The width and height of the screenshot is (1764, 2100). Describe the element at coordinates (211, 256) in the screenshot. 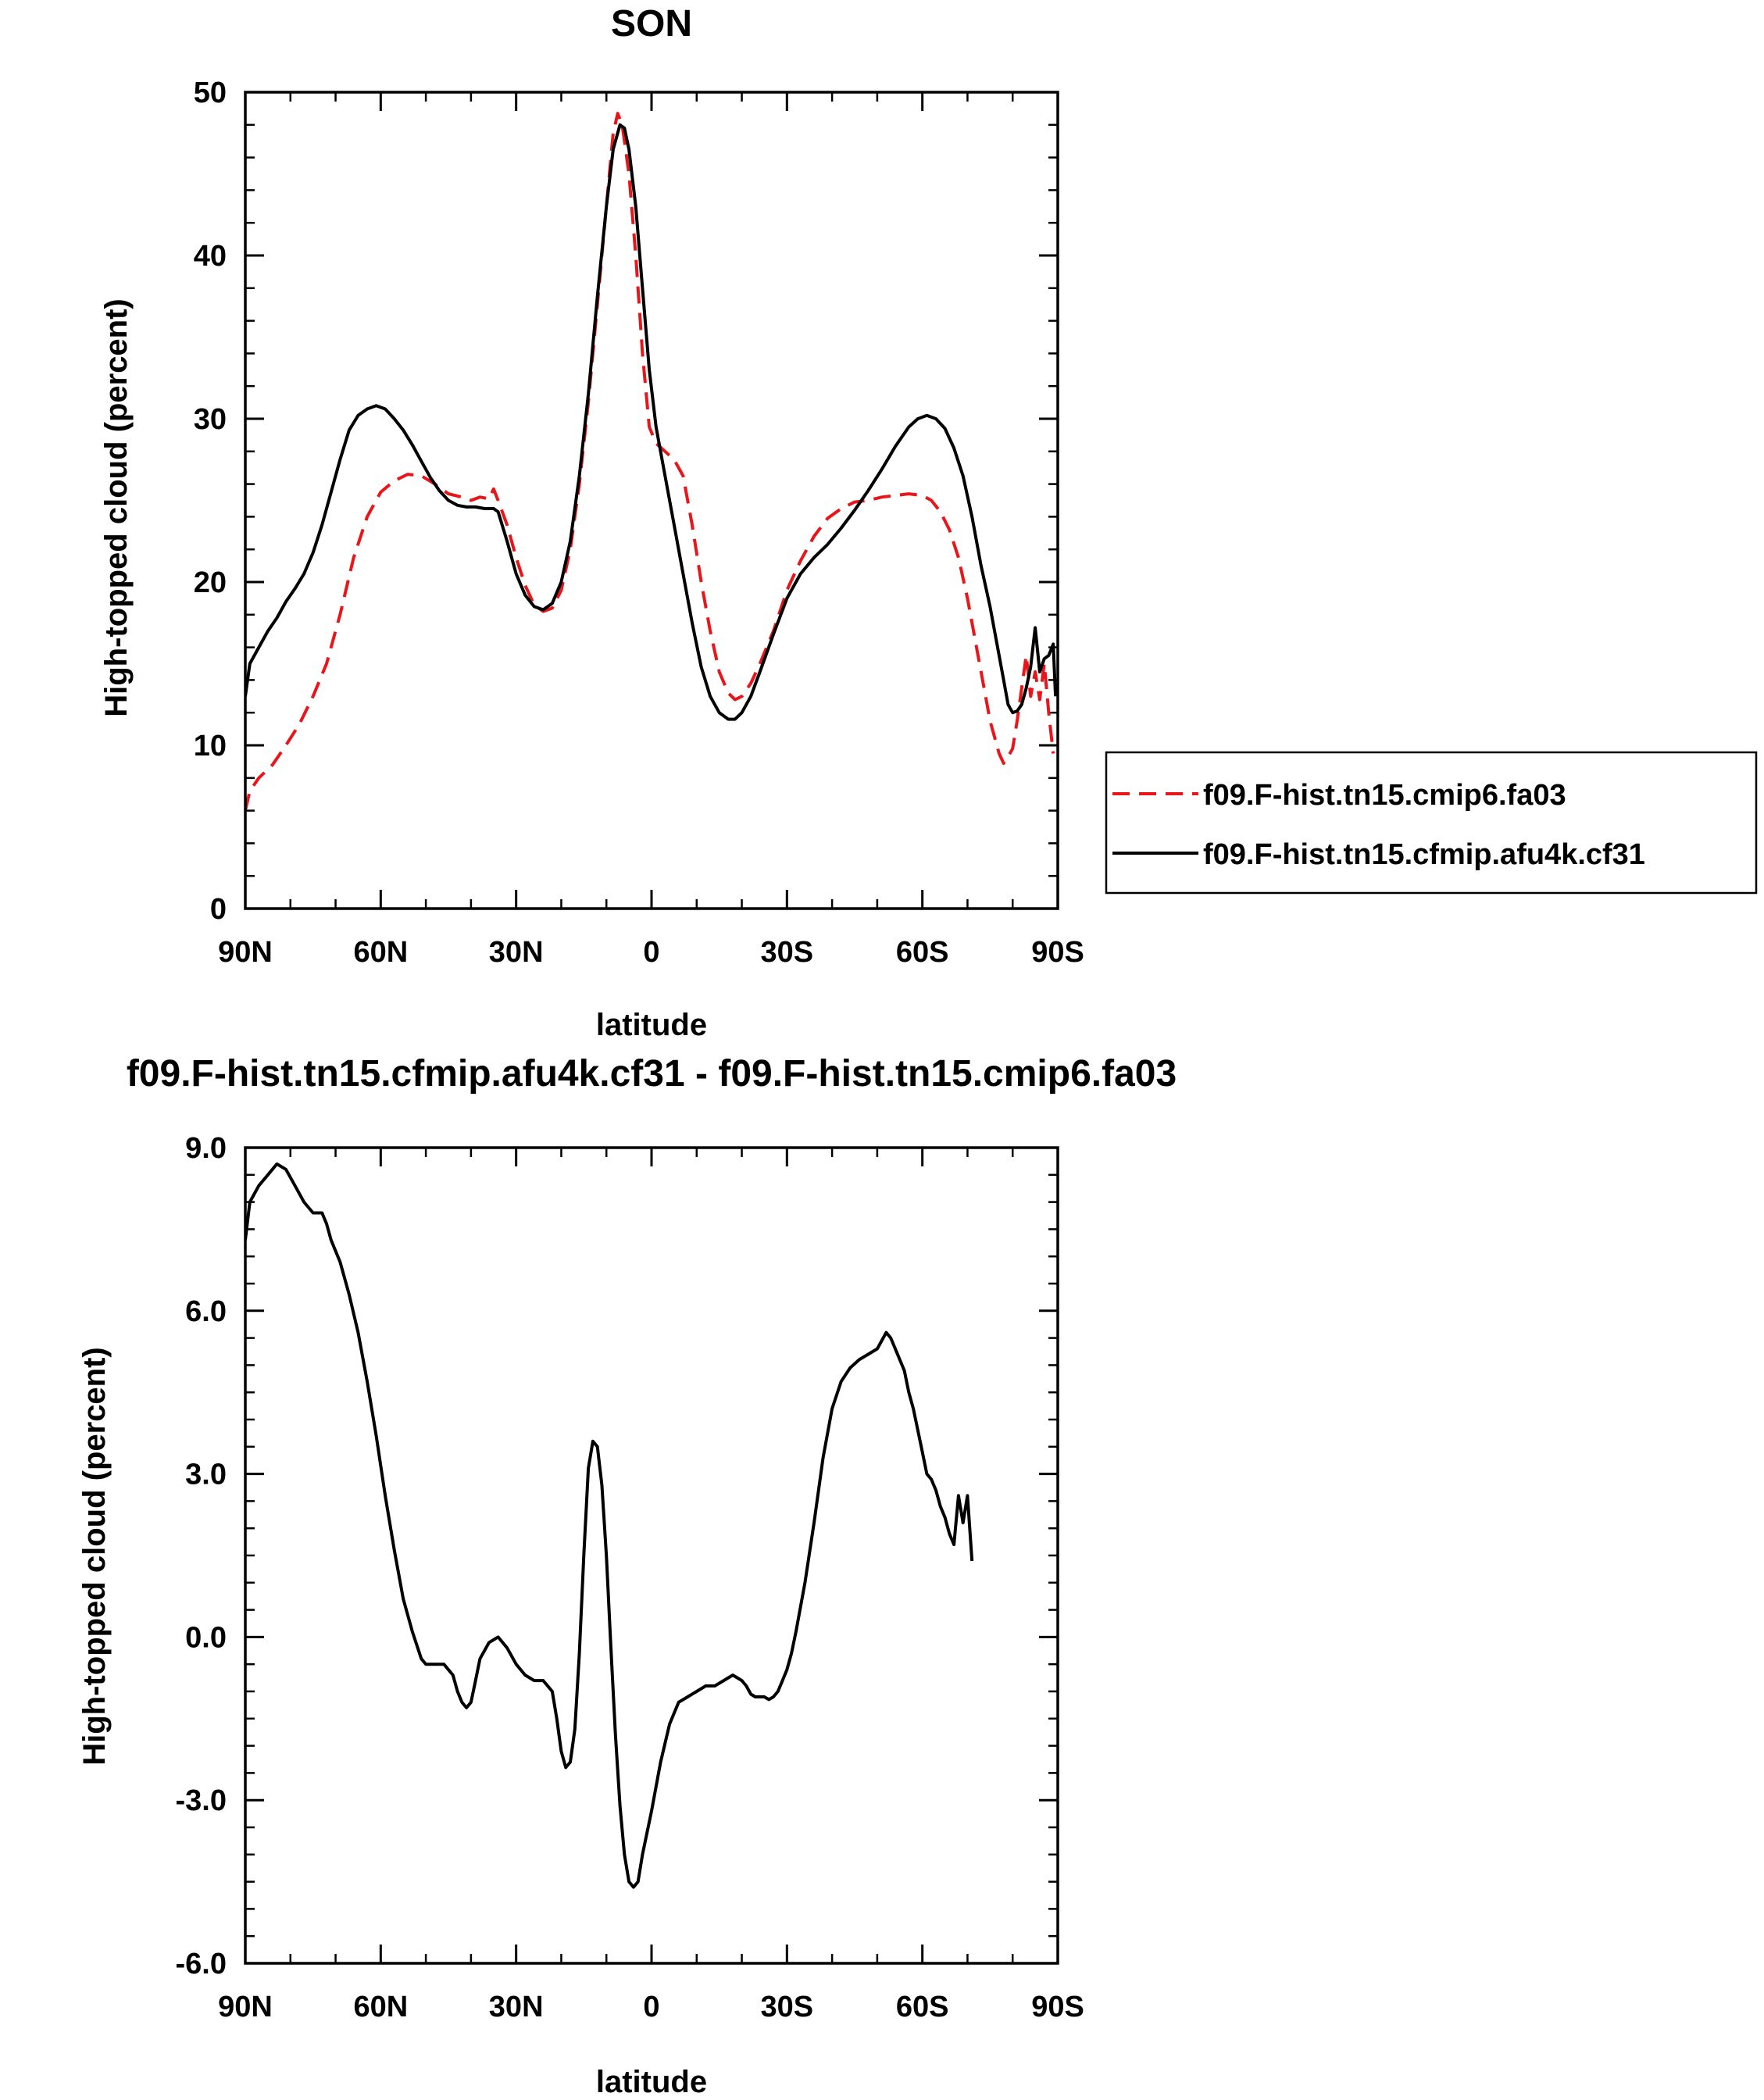

I see `y-tick-label: 40` at that location.